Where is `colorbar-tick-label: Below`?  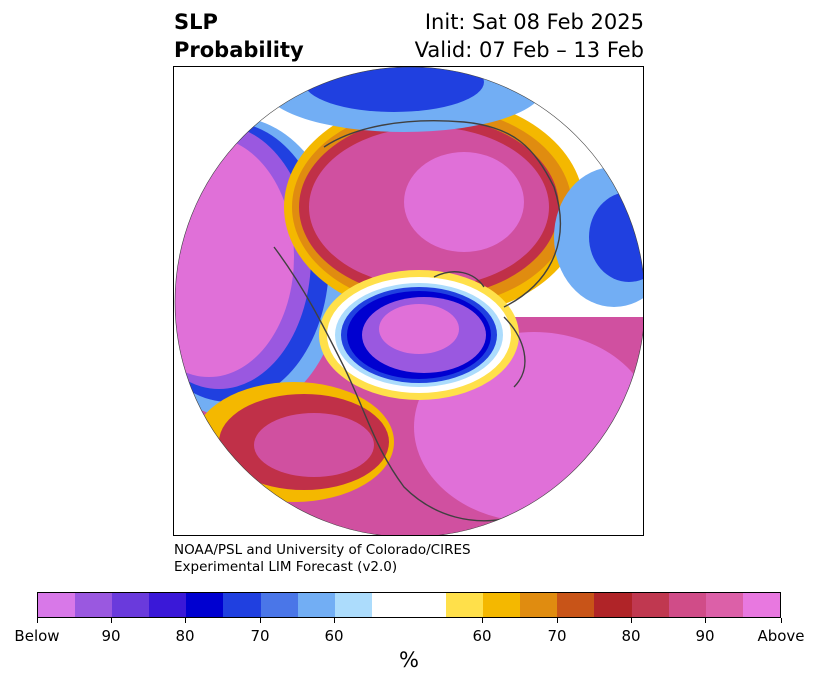
colorbar-tick-label: Below is located at coordinates (37, 636).